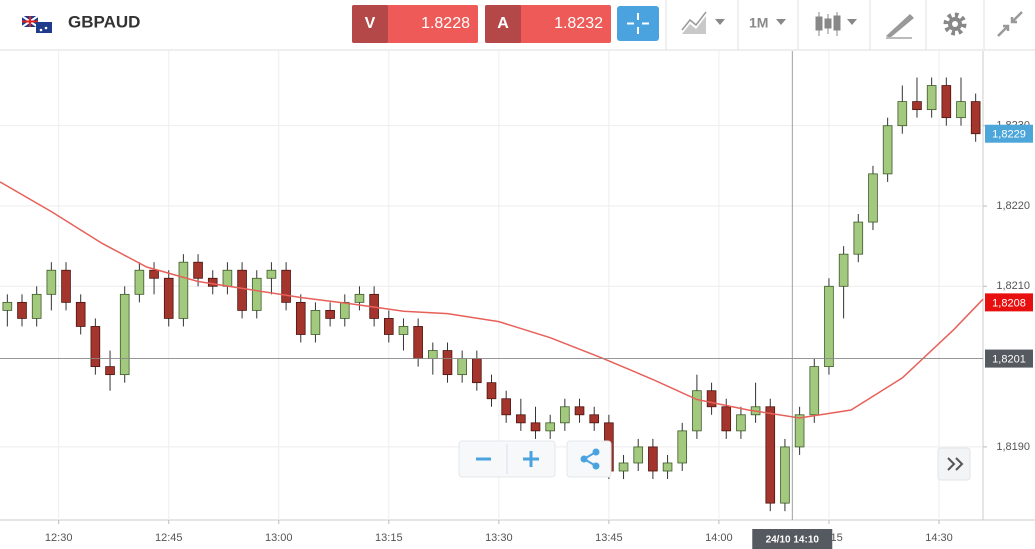 The height and width of the screenshot is (549, 1035). I want to click on timeframe-button: 1M, so click(767, 23).